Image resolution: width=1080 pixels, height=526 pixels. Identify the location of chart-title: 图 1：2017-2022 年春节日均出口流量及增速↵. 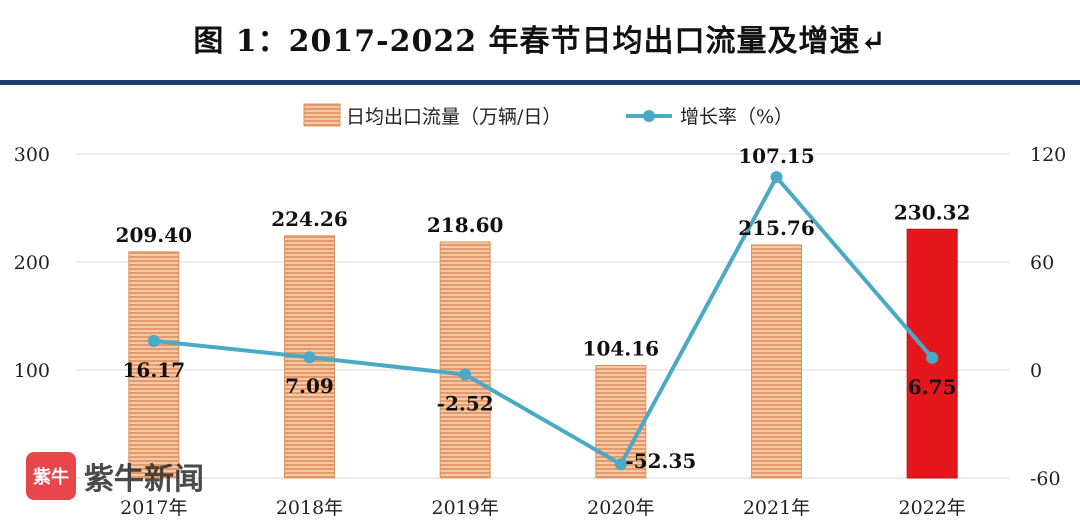
(540, 41).